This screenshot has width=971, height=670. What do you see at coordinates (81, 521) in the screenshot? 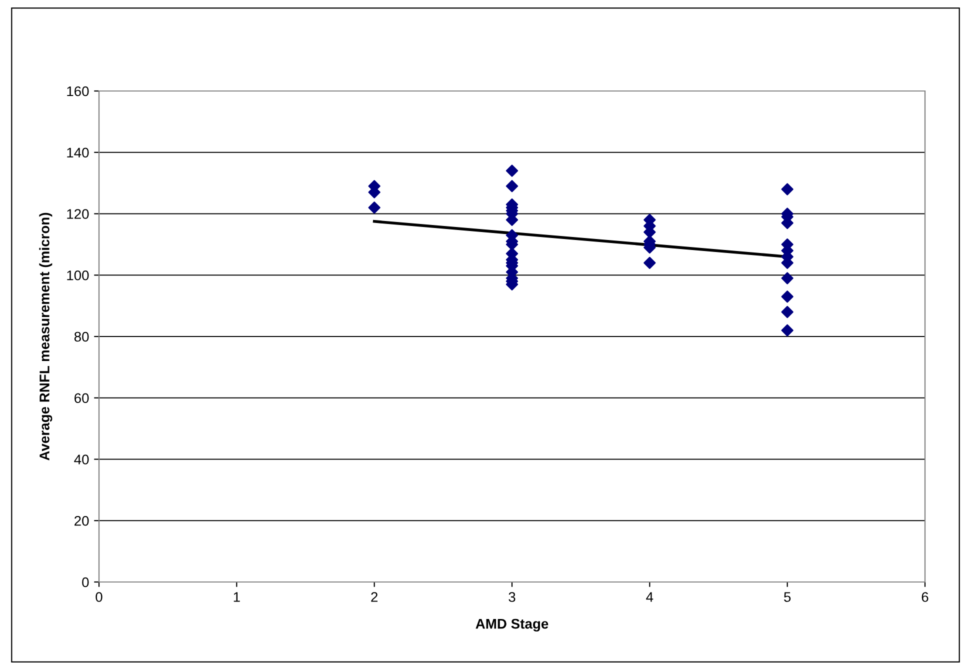
I see `y-tick-label: 20` at bounding box center [81, 521].